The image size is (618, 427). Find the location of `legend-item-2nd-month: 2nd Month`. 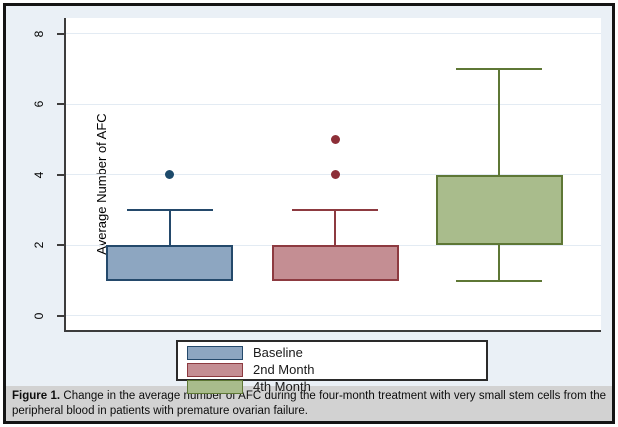

legend-item-2nd-month: 2nd Month is located at coordinates (260, 369).